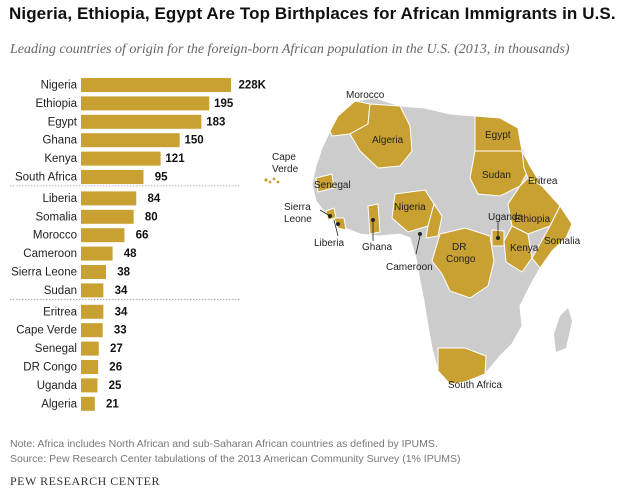 The image size is (640, 495). What do you see at coordinates (284, 157) in the screenshot?
I see `map-label-cape-verde-line1: Cape` at bounding box center [284, 157].